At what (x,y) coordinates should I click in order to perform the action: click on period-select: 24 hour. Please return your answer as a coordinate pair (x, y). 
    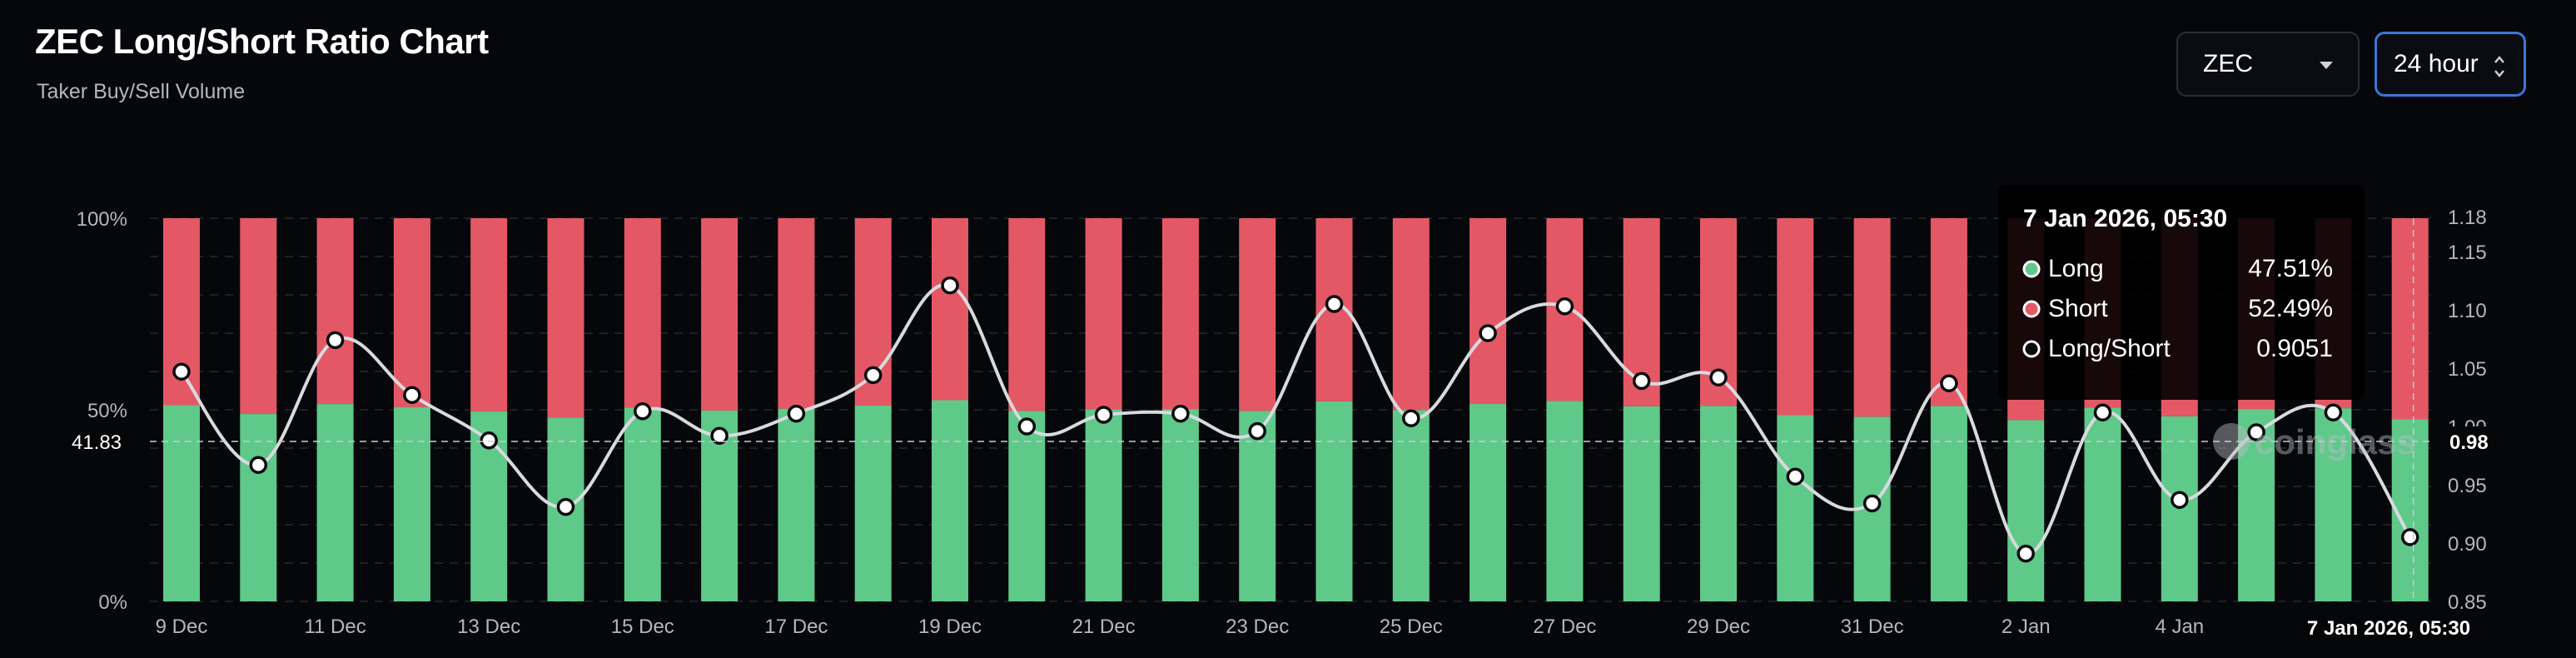
    Looking at the image, I should click on (2450, 64).